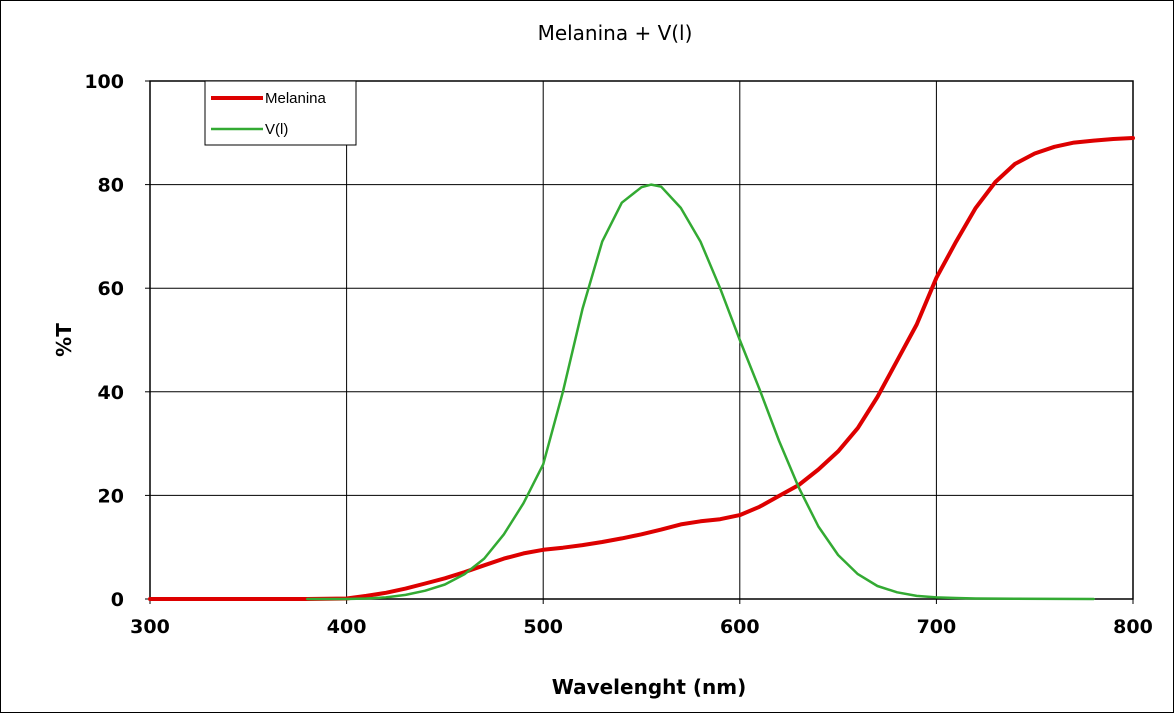  Describe the element at coordinates (117, 600) in the screenshot. I see `y-tick-label: 0` at that location.